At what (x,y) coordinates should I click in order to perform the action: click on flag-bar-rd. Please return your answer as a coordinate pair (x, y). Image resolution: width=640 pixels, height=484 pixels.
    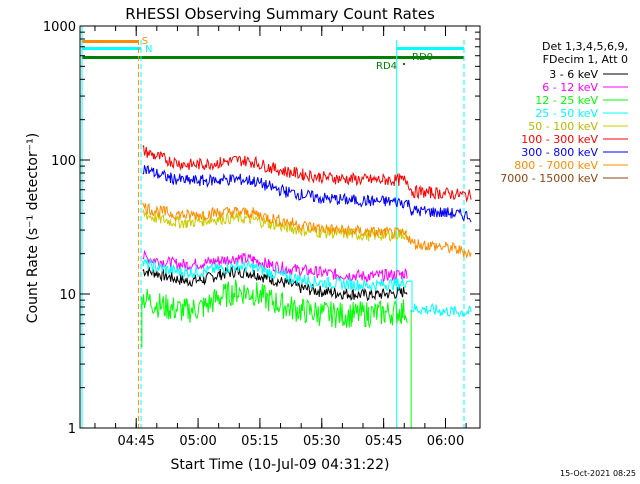
    Looking at the image, I should click on (273, 57).